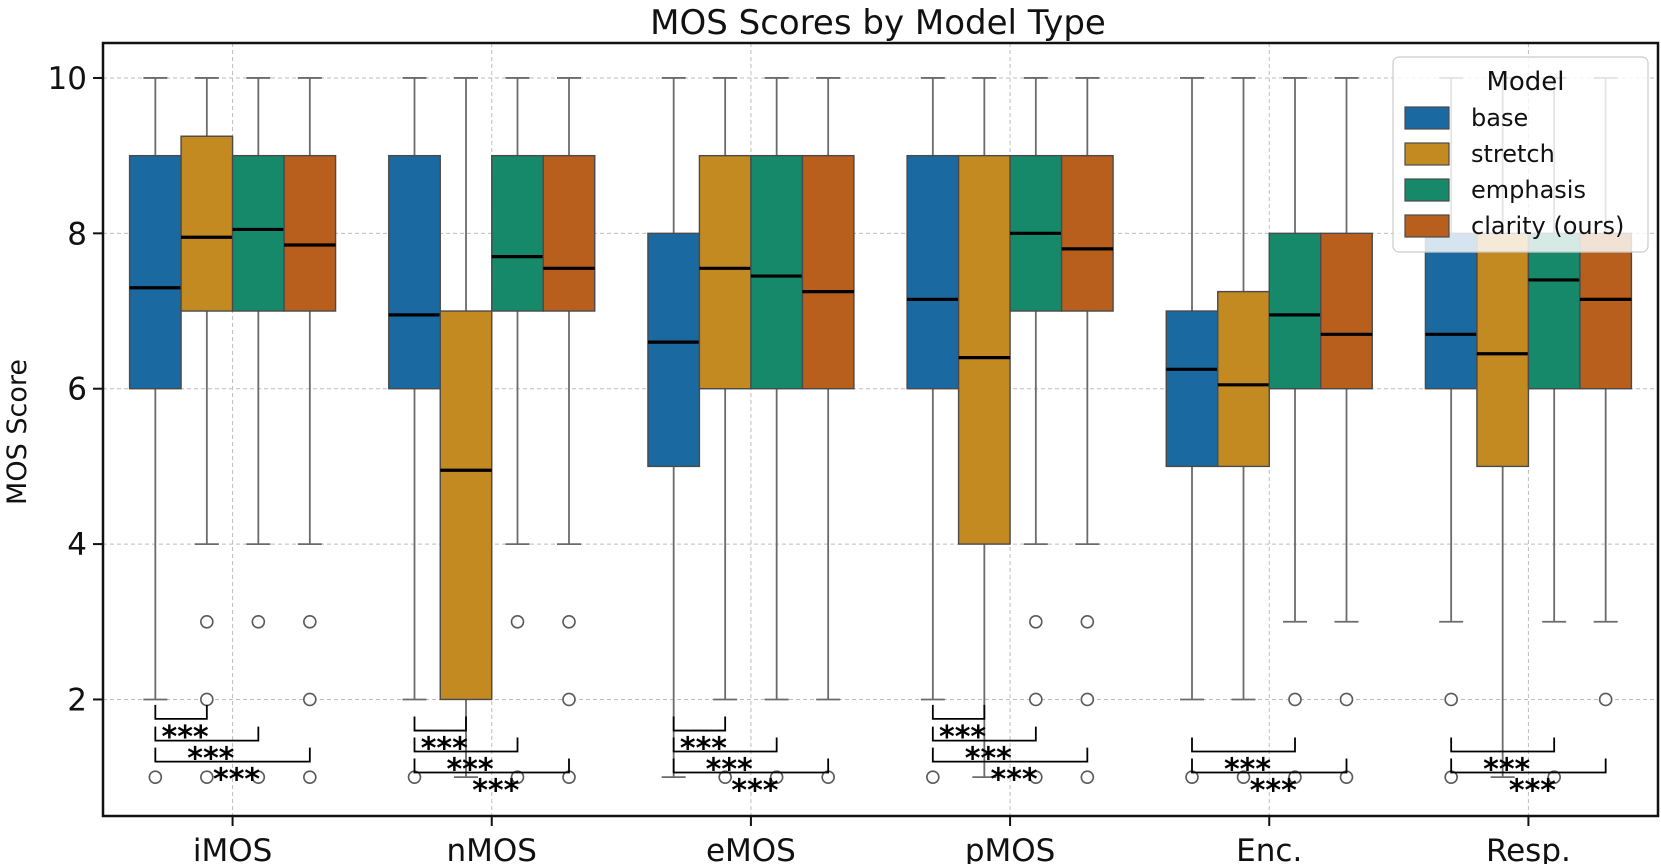 This screenshot has height=864, width=1661. I want to click on y-axis-label: MOS Score, so click(17, 432).